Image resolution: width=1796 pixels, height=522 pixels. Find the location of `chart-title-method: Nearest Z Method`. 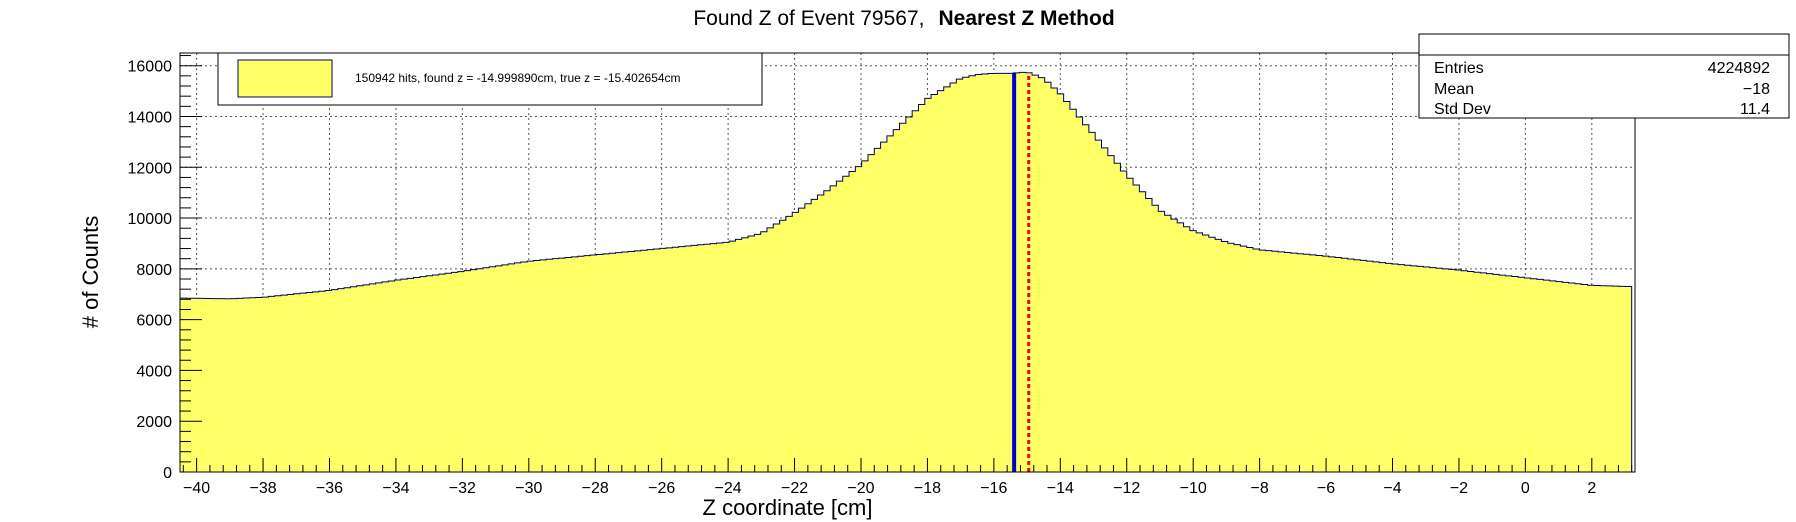

chart-title-method: Nearest Z Method is located at coordinates (1026, 18).